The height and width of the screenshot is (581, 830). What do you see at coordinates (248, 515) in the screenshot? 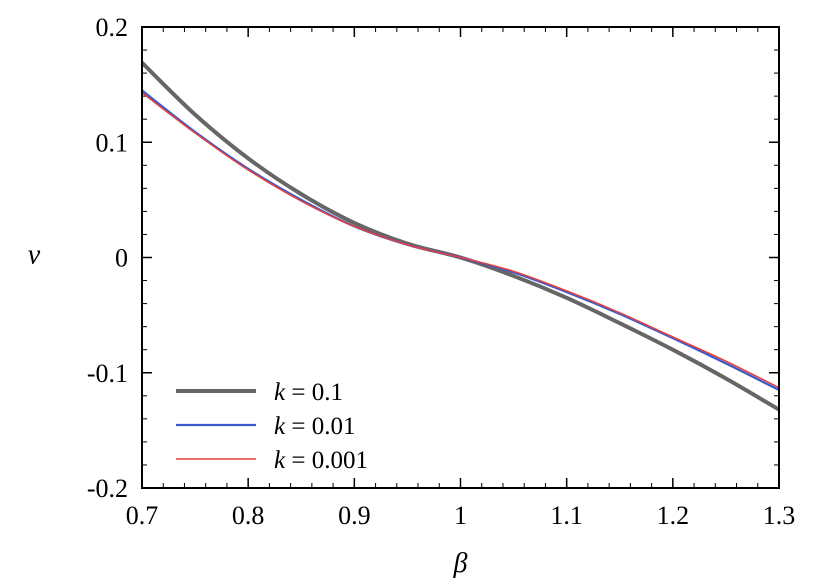
I see `x-tick-label: 0.8` at bounding box center [248, 515].